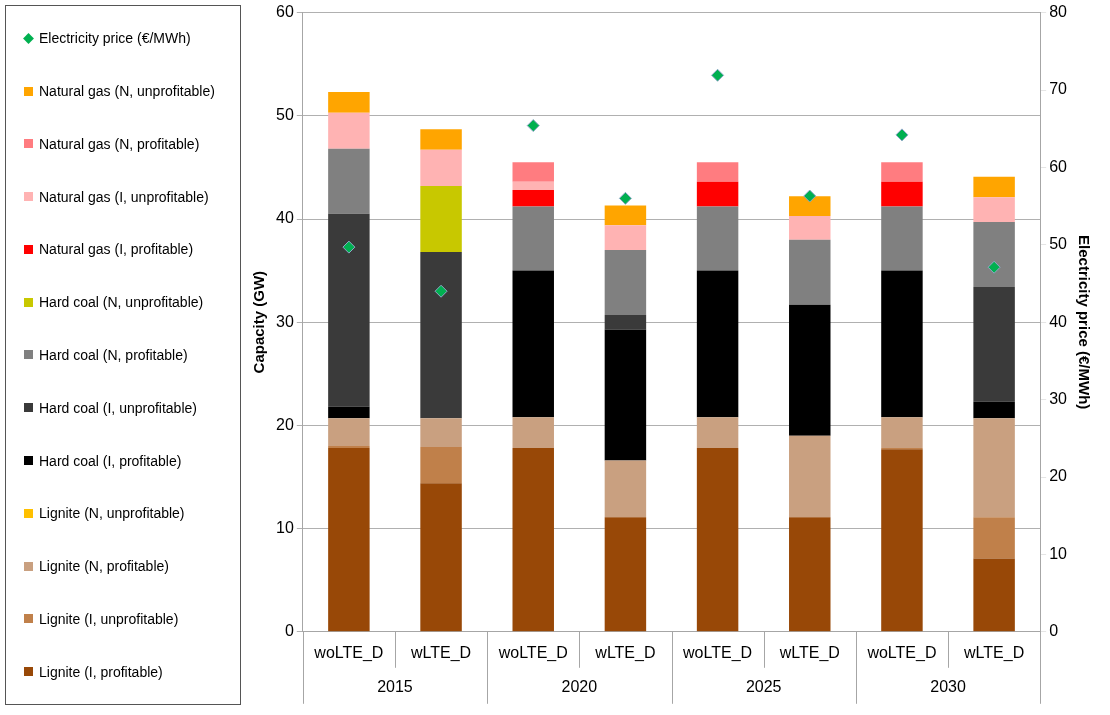 This screenshot has height=715, width=1110. Describe the element at coordinates (285, 528) in the screenshot. I see `y-tick-label: 10` at that location.